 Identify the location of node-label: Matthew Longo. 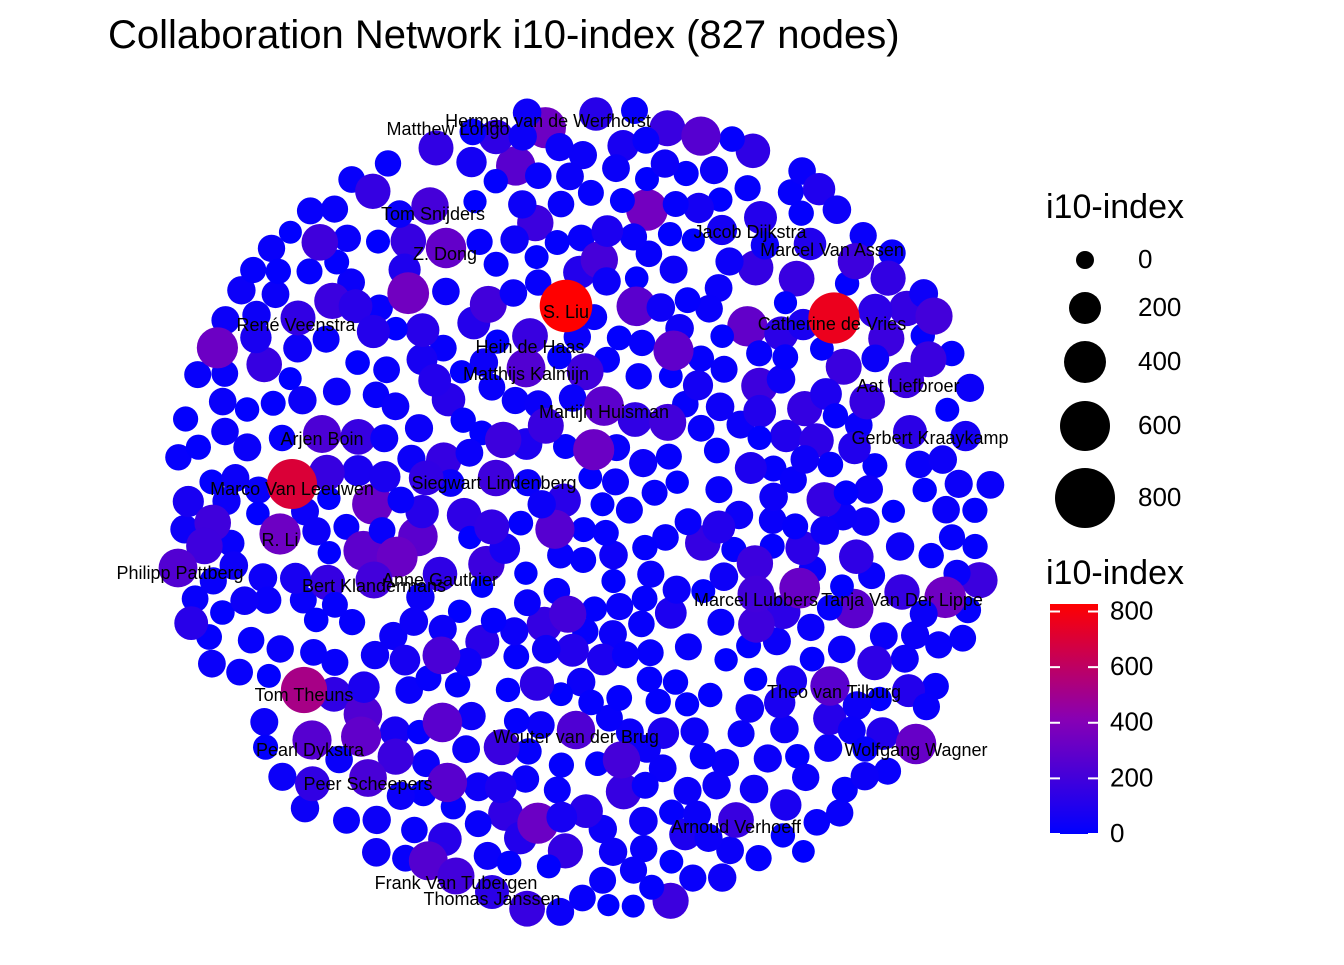
(447, 129).